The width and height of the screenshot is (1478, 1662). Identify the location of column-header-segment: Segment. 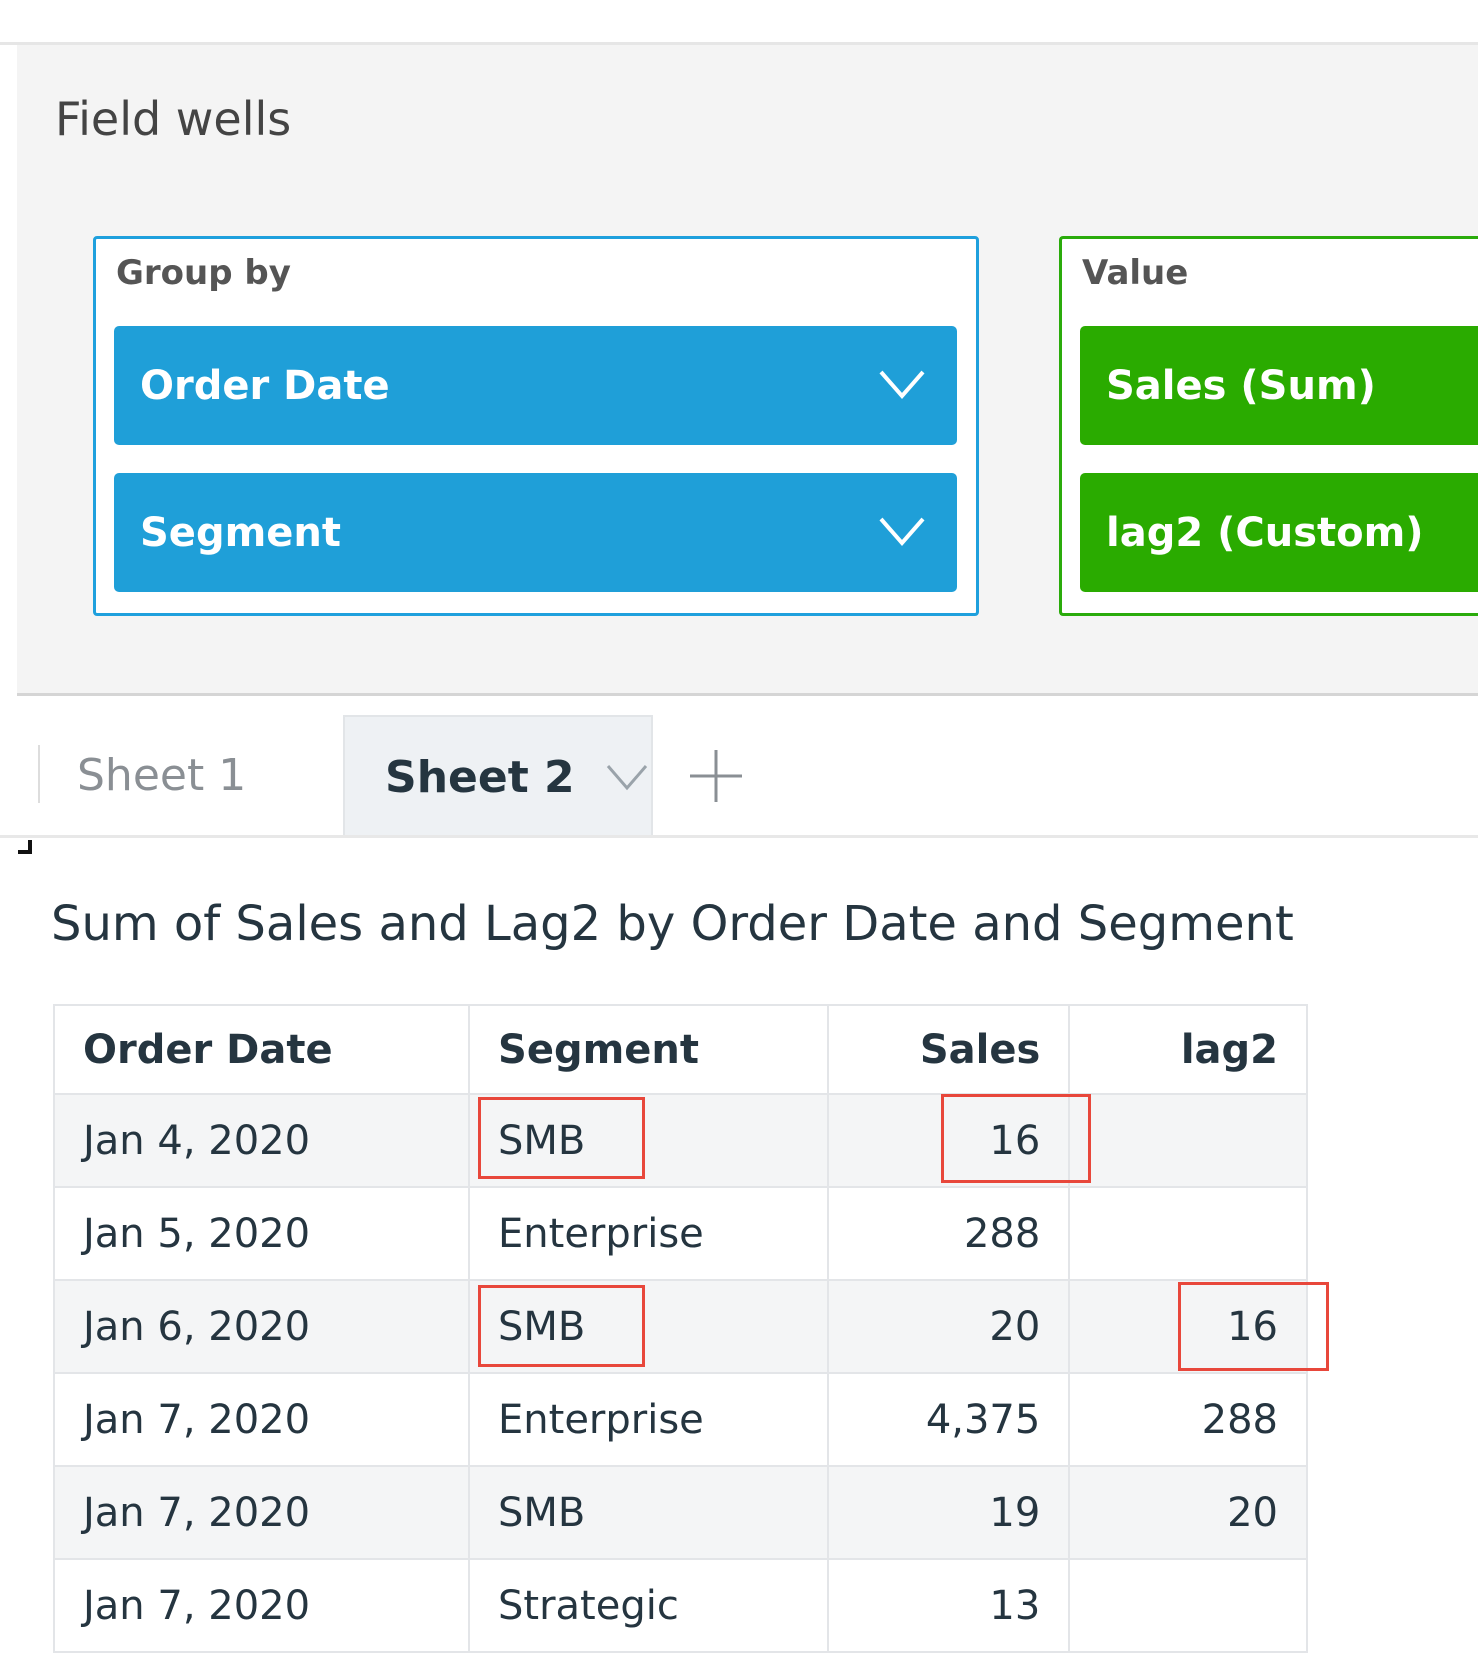
(648, 1049).